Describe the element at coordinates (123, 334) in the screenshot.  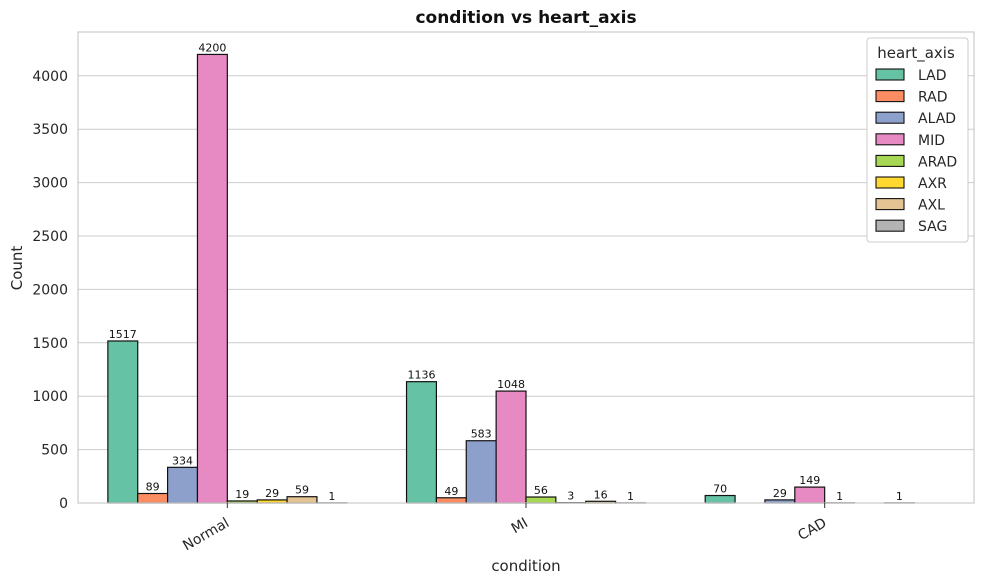
I see `data-label: 1517` at that location.